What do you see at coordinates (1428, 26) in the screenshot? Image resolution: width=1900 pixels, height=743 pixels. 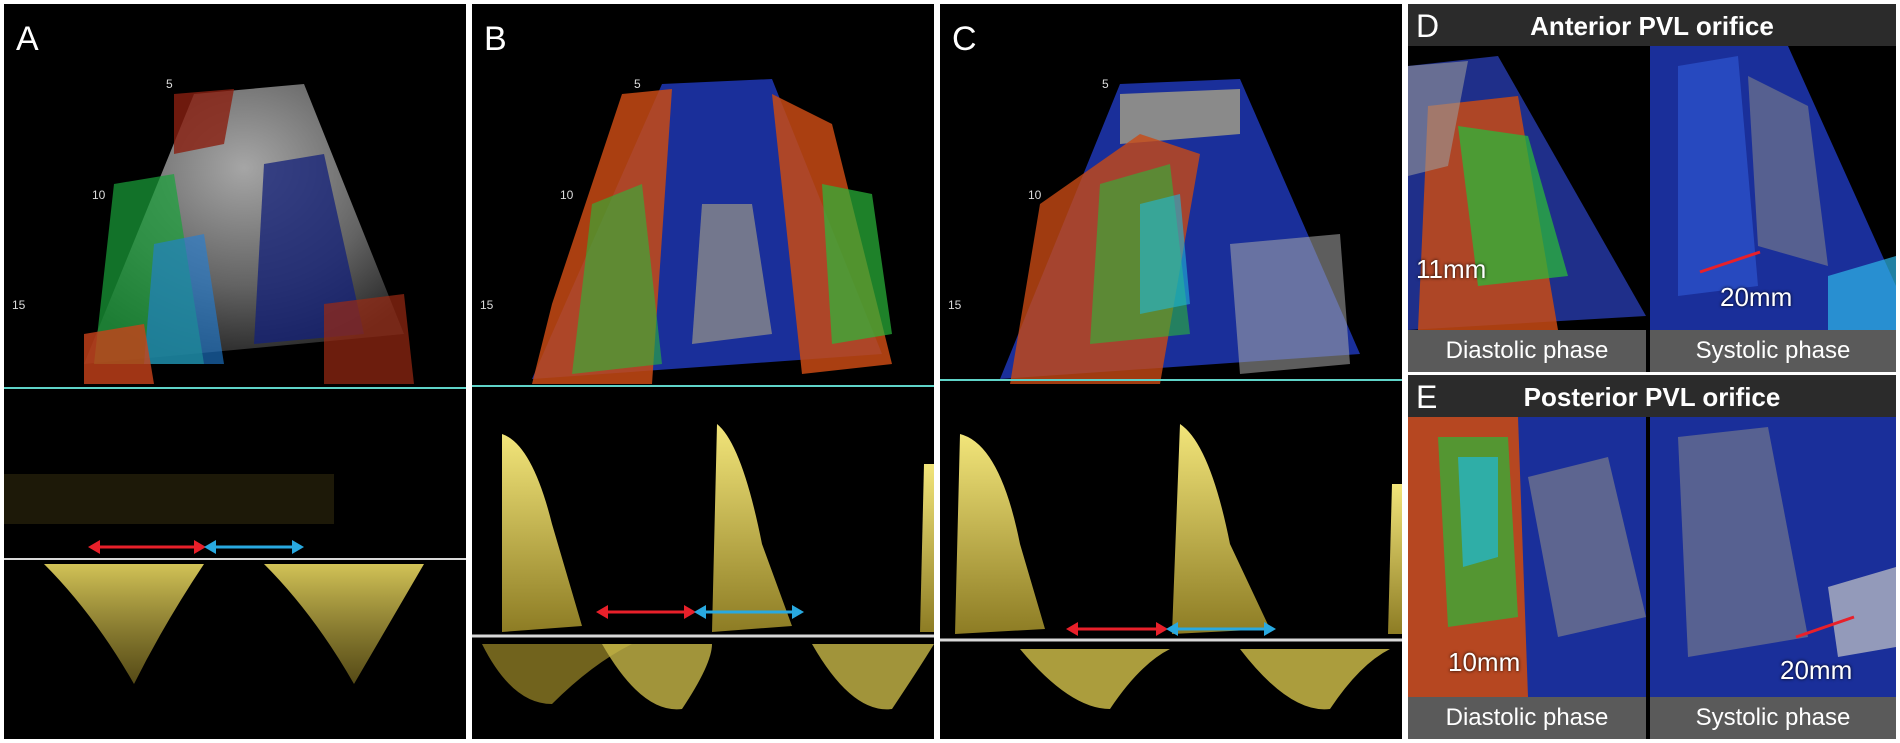 I see `panel-label-d: D` at bounding box center [1428, 26].